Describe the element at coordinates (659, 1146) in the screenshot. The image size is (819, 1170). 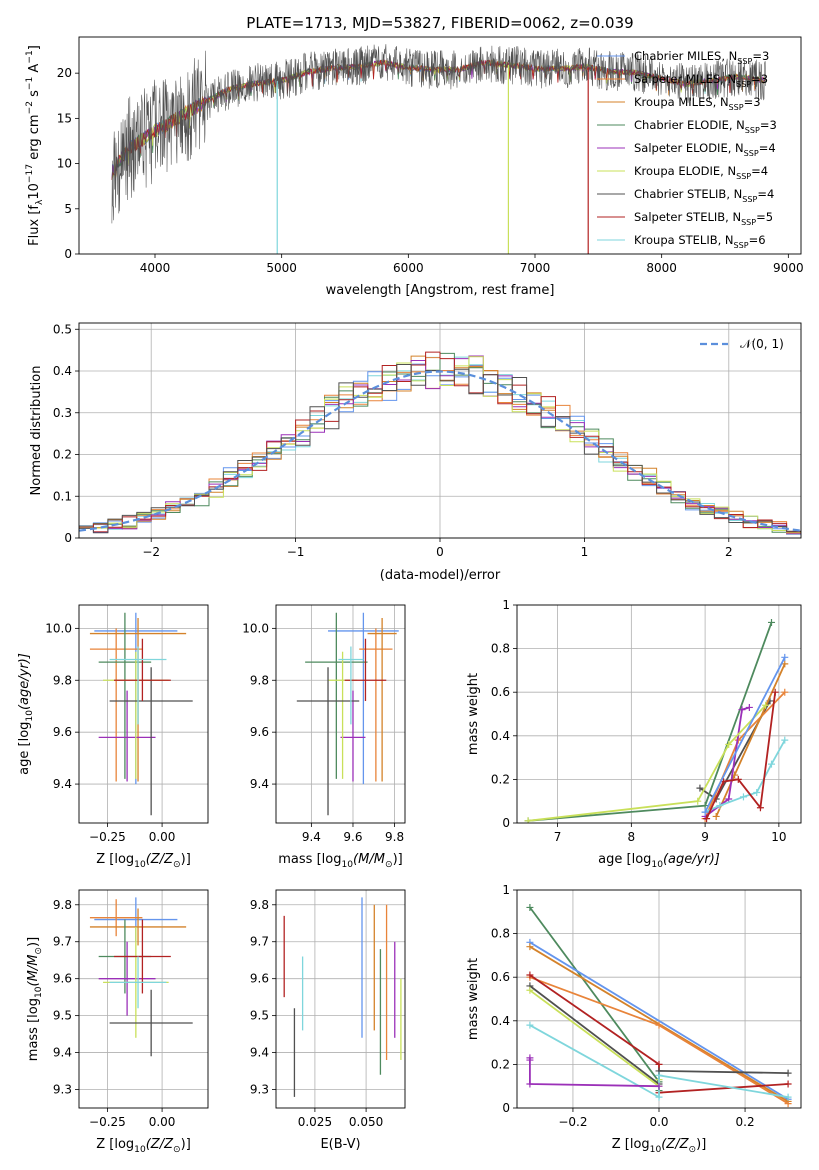
I see `x-axis-label: Z [log10(Z/Z⊙)]` at that location.